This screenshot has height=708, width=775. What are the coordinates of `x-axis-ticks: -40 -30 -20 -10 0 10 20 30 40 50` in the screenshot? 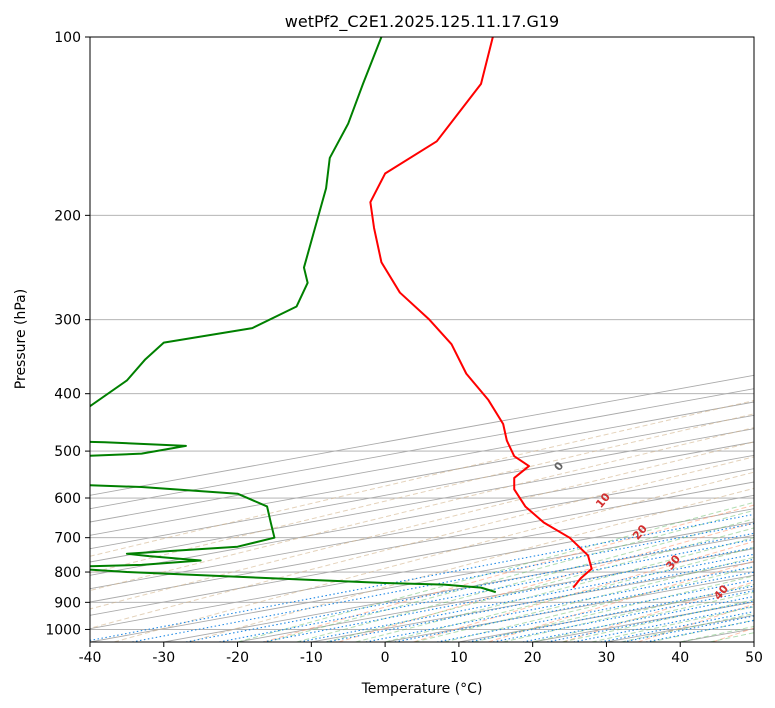 It's located at (421, 654).